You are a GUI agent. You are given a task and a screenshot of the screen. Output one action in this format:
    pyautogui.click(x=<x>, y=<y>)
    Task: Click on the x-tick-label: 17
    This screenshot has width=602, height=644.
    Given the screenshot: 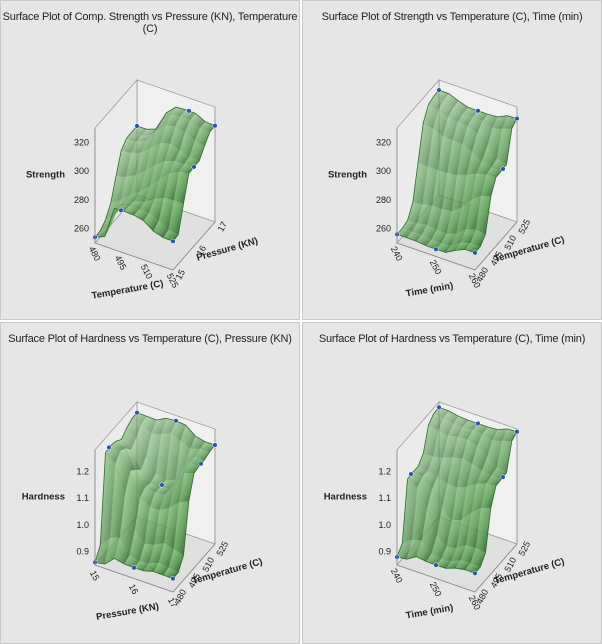 What is the action you would take?
    pyautogui.click(x=173, y=603)
    